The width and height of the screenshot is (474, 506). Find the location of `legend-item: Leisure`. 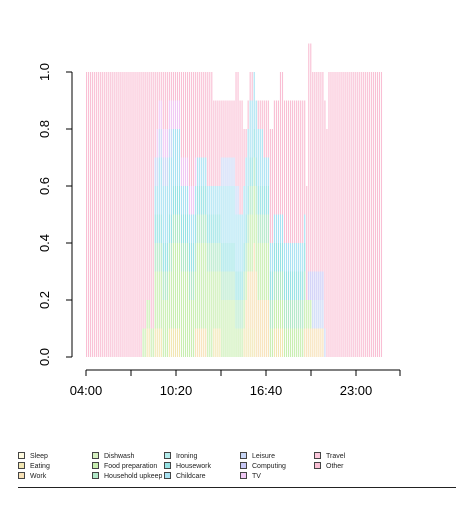

legend-item: Leisure is located at coordinates (257, 456).